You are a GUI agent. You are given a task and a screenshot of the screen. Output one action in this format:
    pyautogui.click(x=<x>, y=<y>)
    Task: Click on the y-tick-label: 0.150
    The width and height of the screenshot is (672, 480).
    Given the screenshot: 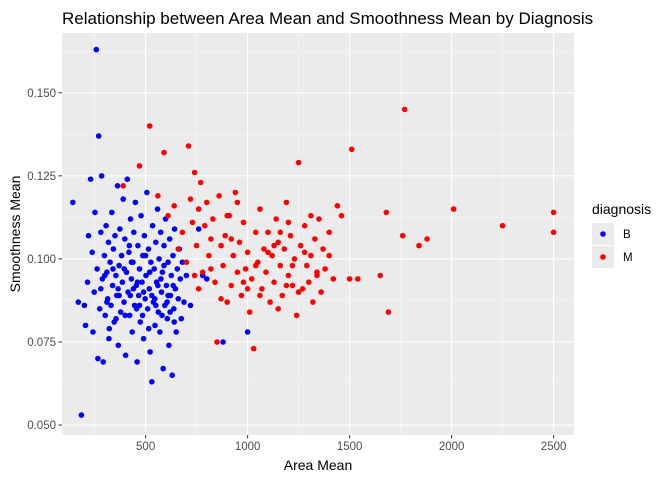 What is the action you would take?
    pyautogui.click(x=41, y=94)
    